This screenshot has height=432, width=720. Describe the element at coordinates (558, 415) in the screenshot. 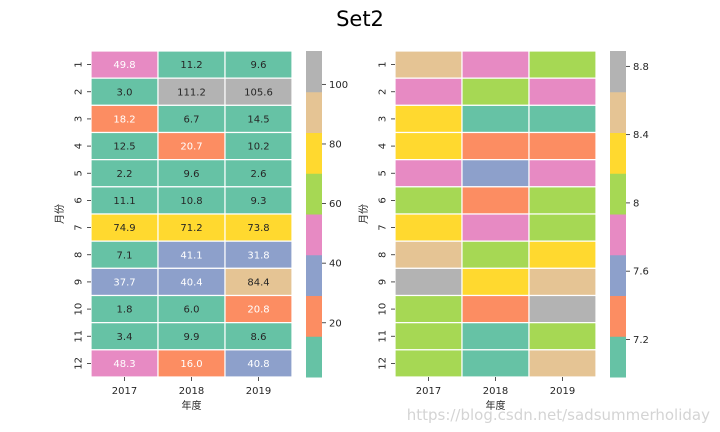

I see `watermark: https://blog.csdn.net/sadsummerholiday` at that location.